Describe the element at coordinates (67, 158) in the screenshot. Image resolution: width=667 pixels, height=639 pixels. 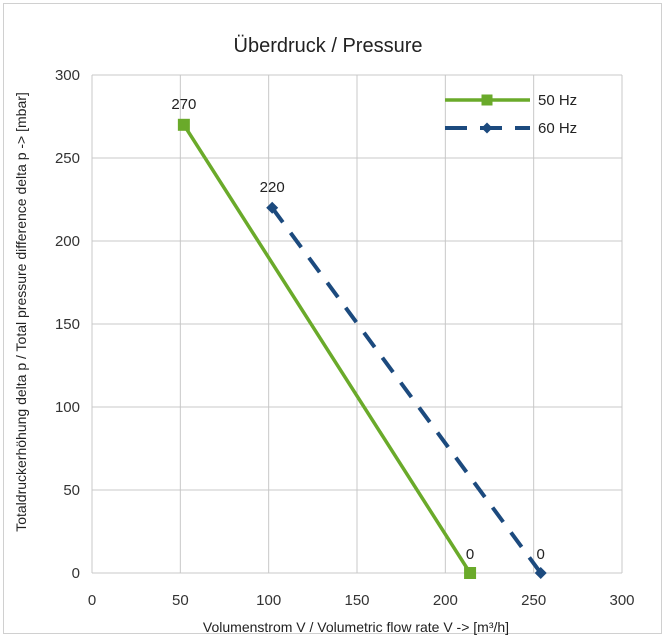
I see `y-tick-label: 250` at that location.